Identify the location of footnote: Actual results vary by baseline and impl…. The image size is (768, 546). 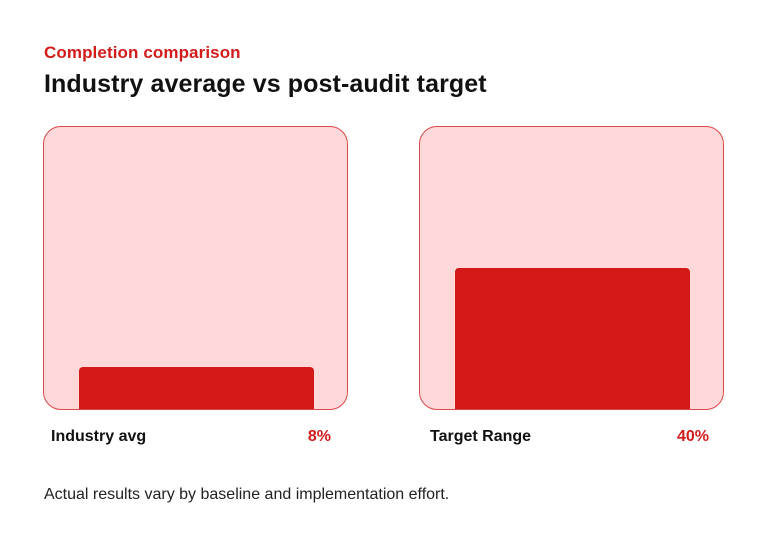
(247, 494).